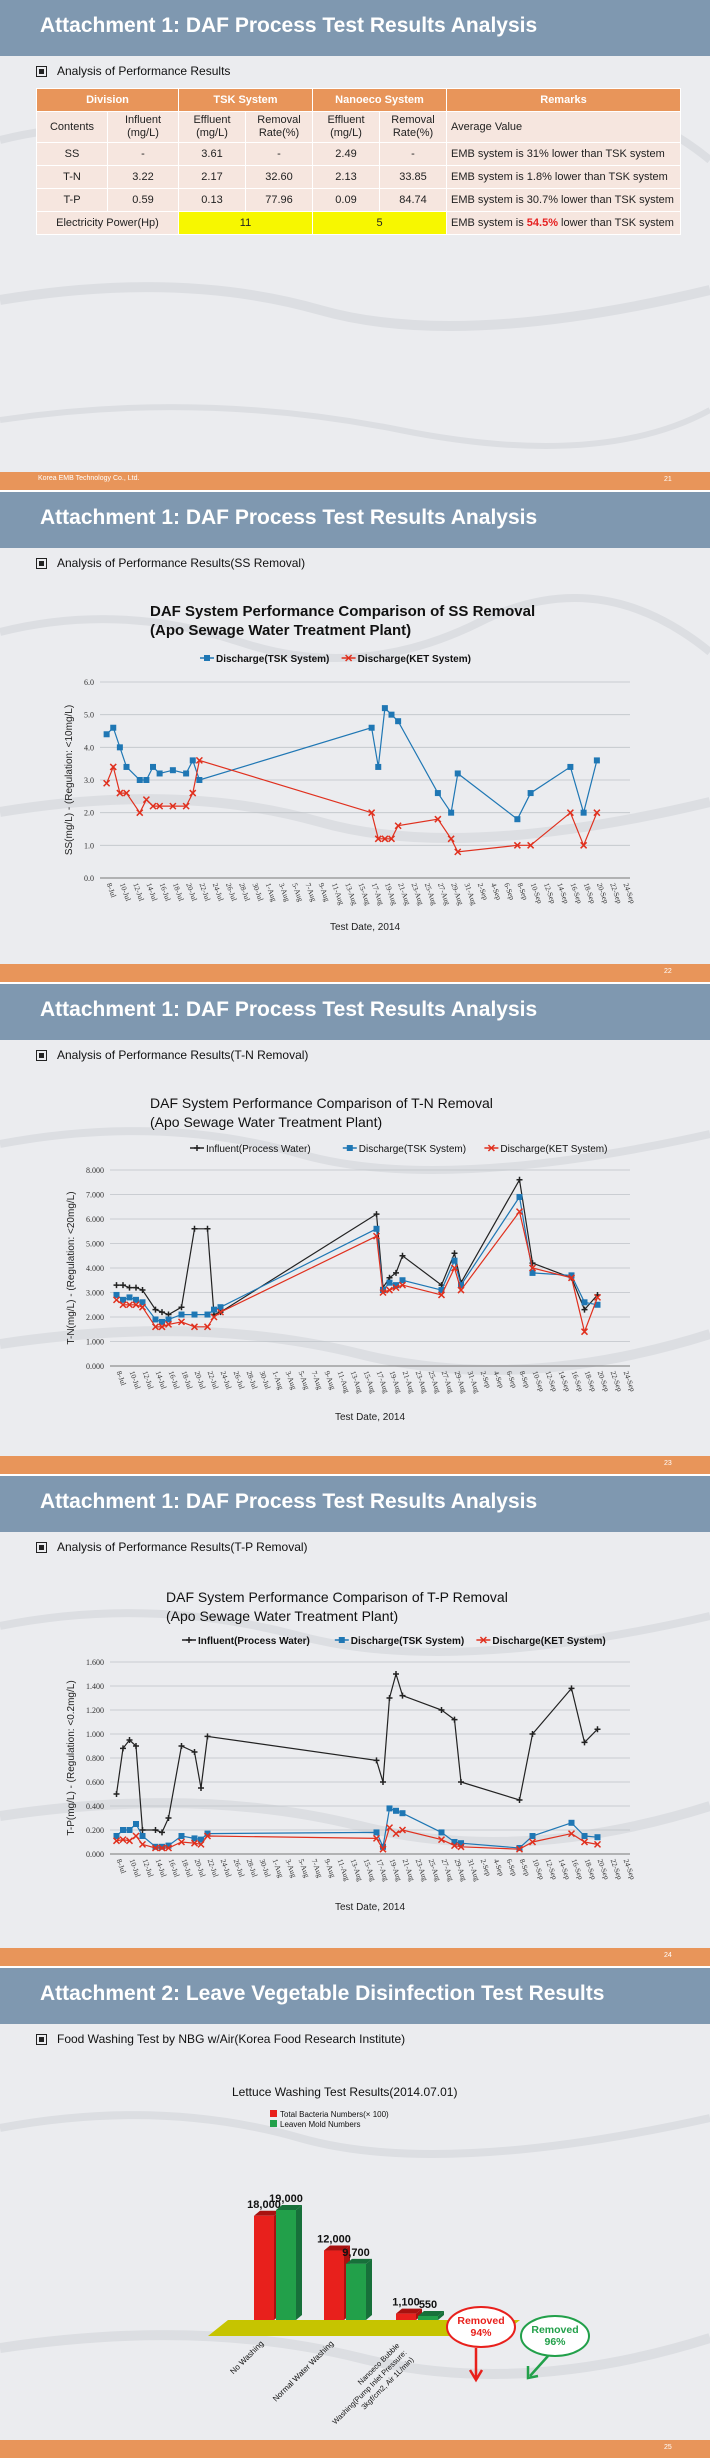 The width and height of the screenshot is (710, 2460). I want to click on bar, so click(264, 2267).